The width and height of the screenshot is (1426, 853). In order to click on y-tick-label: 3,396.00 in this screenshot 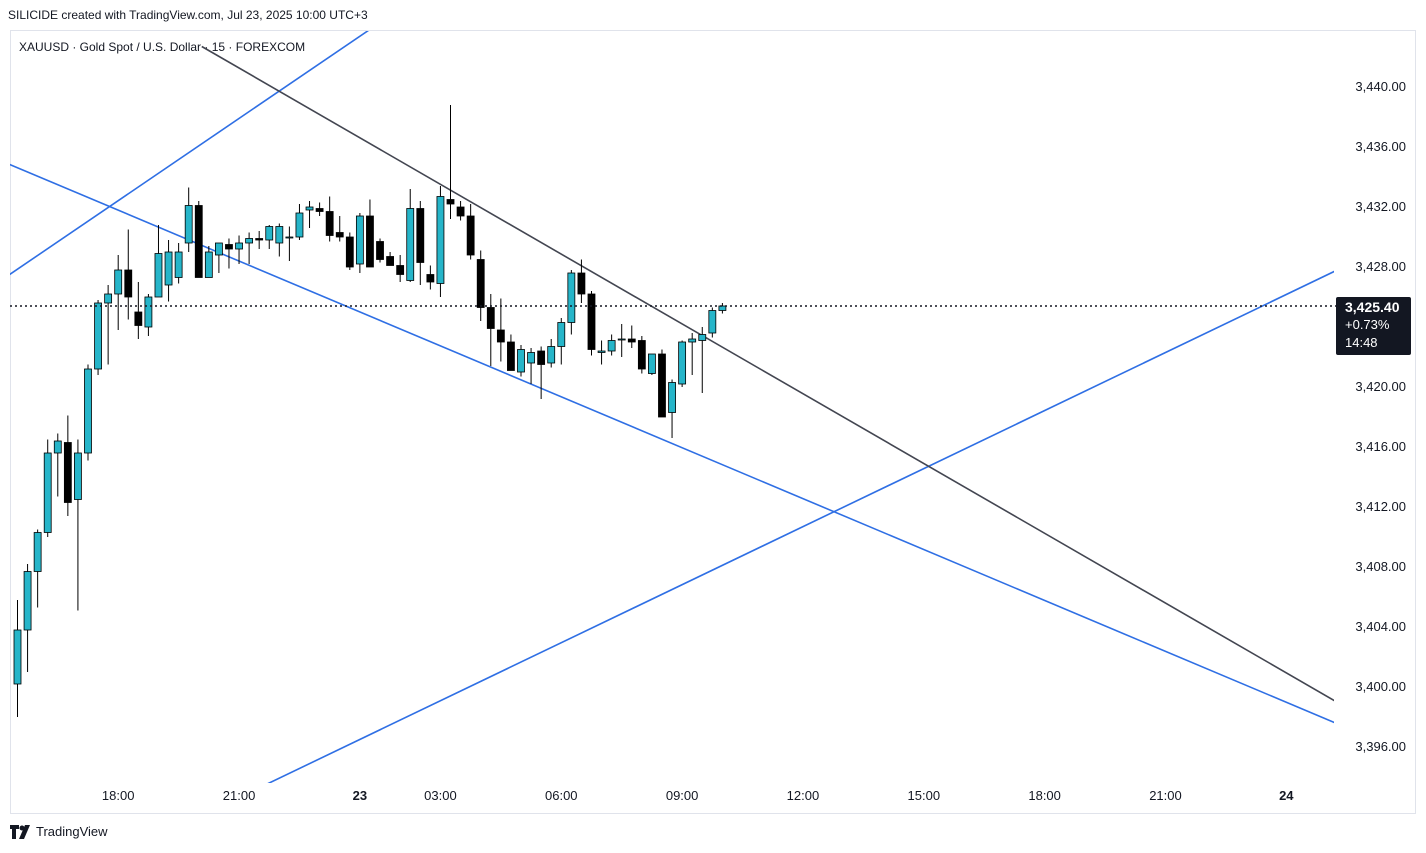, I will do `click(1380, 746)`.